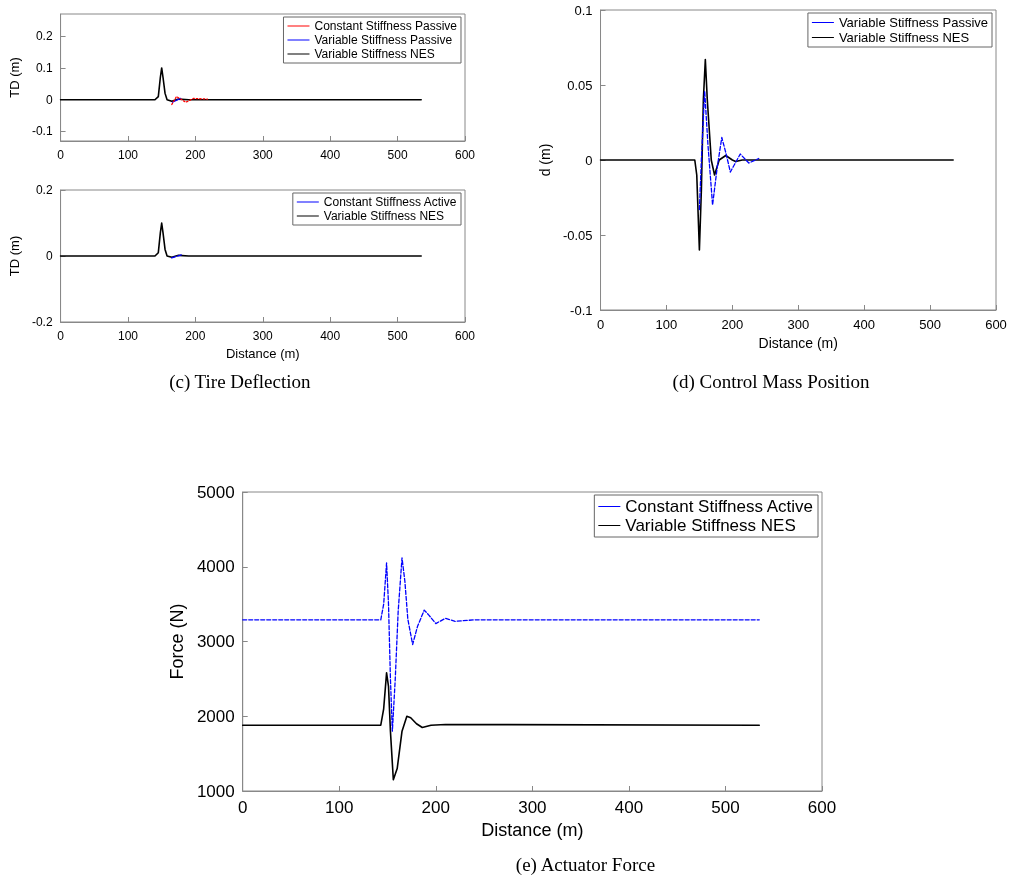 Image resolution: width=1012 pixels, height=884 pixels. What do you see at coordinates (240, 382) in the screenshot?
I see `text: (c) Tire Deflection` at bounding box center [240, 382].